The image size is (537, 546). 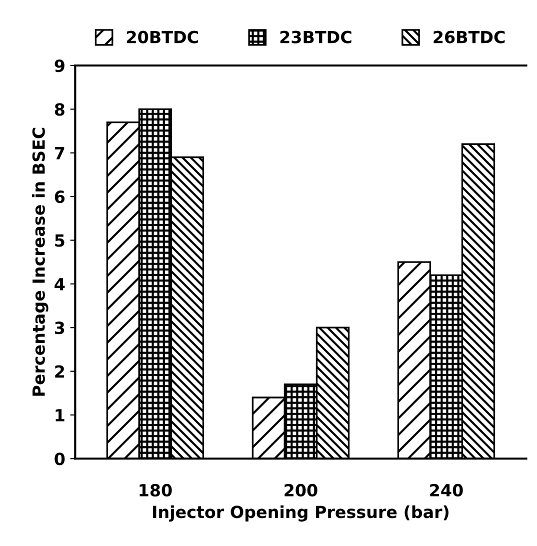 What do you see at coordinates (59, 328) in the screenshot?
I see `y-tick-label: 3` at bounding box center [59, 328].